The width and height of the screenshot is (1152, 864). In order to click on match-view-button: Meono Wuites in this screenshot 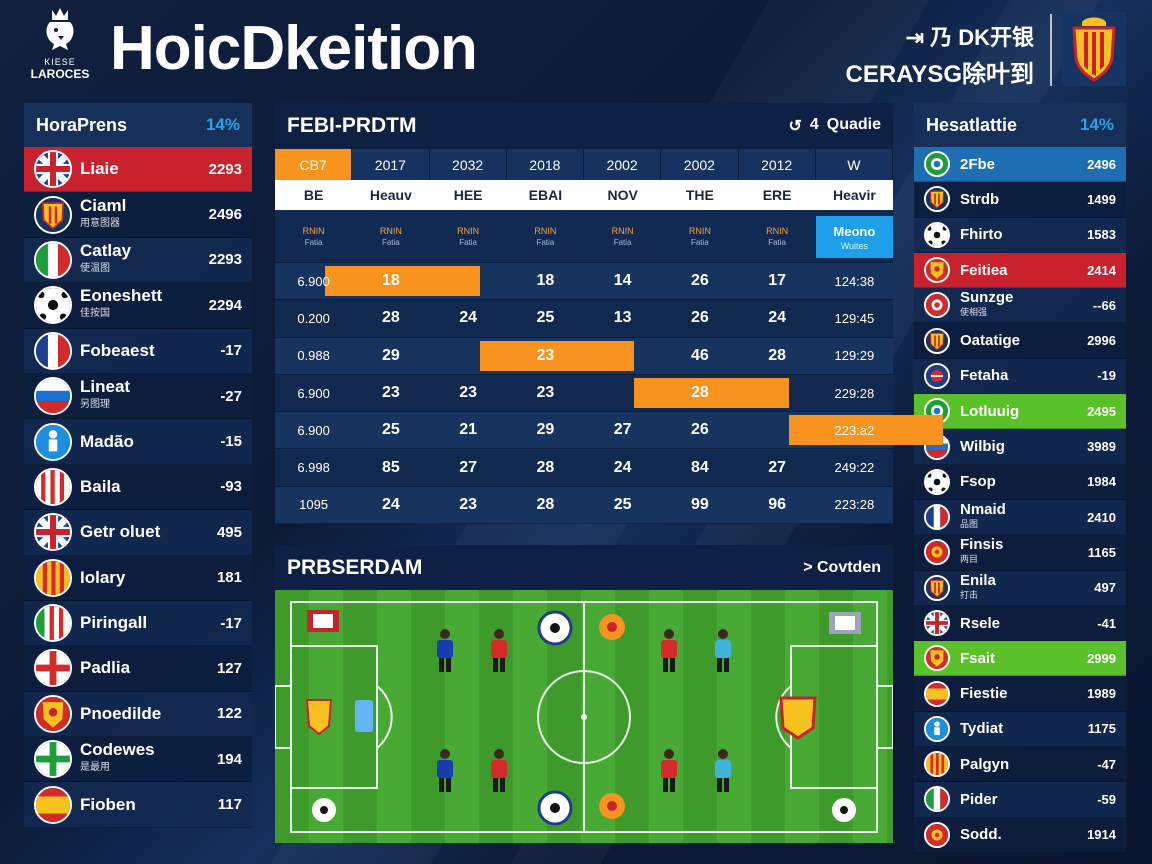, I will do `click(854, 237)`.